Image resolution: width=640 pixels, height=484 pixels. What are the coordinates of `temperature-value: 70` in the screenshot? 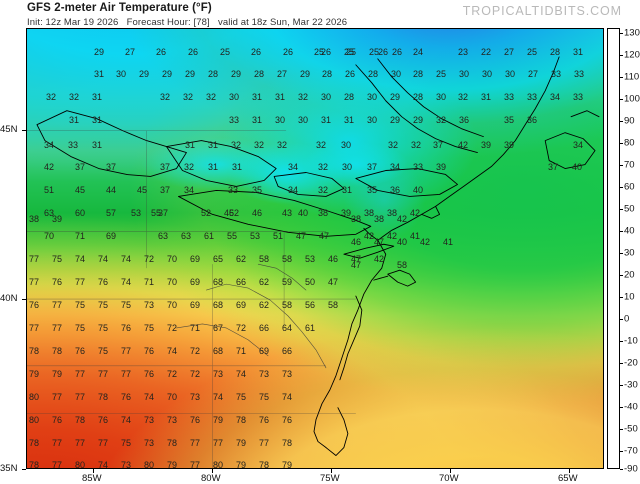 It's located at (172, 305).